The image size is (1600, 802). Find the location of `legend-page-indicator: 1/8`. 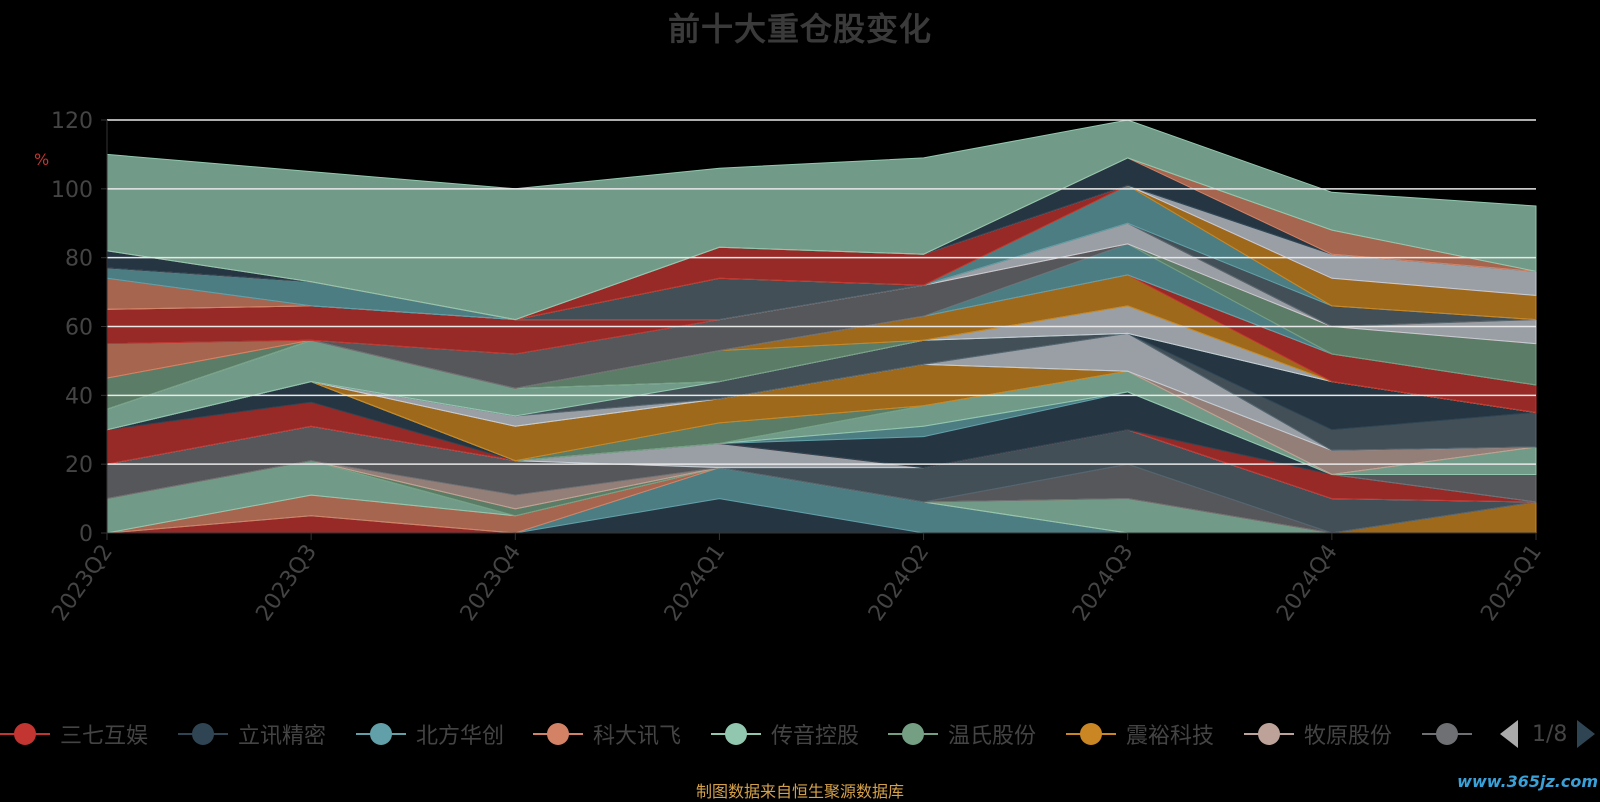

legend-page-indicator: 1/8 is located at coordinates (1550, 734).